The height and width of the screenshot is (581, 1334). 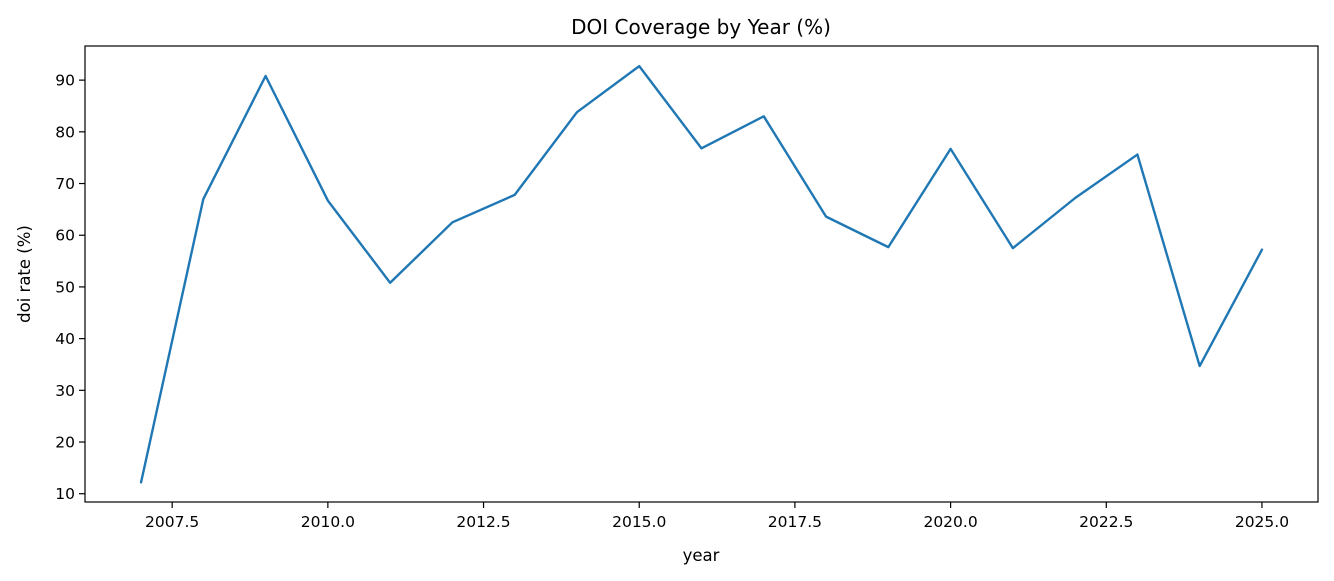 What do you see at coordinates (65, 391) in the screenshot?
I see `y-tick-label: 30` at bounding box center [65, 391].